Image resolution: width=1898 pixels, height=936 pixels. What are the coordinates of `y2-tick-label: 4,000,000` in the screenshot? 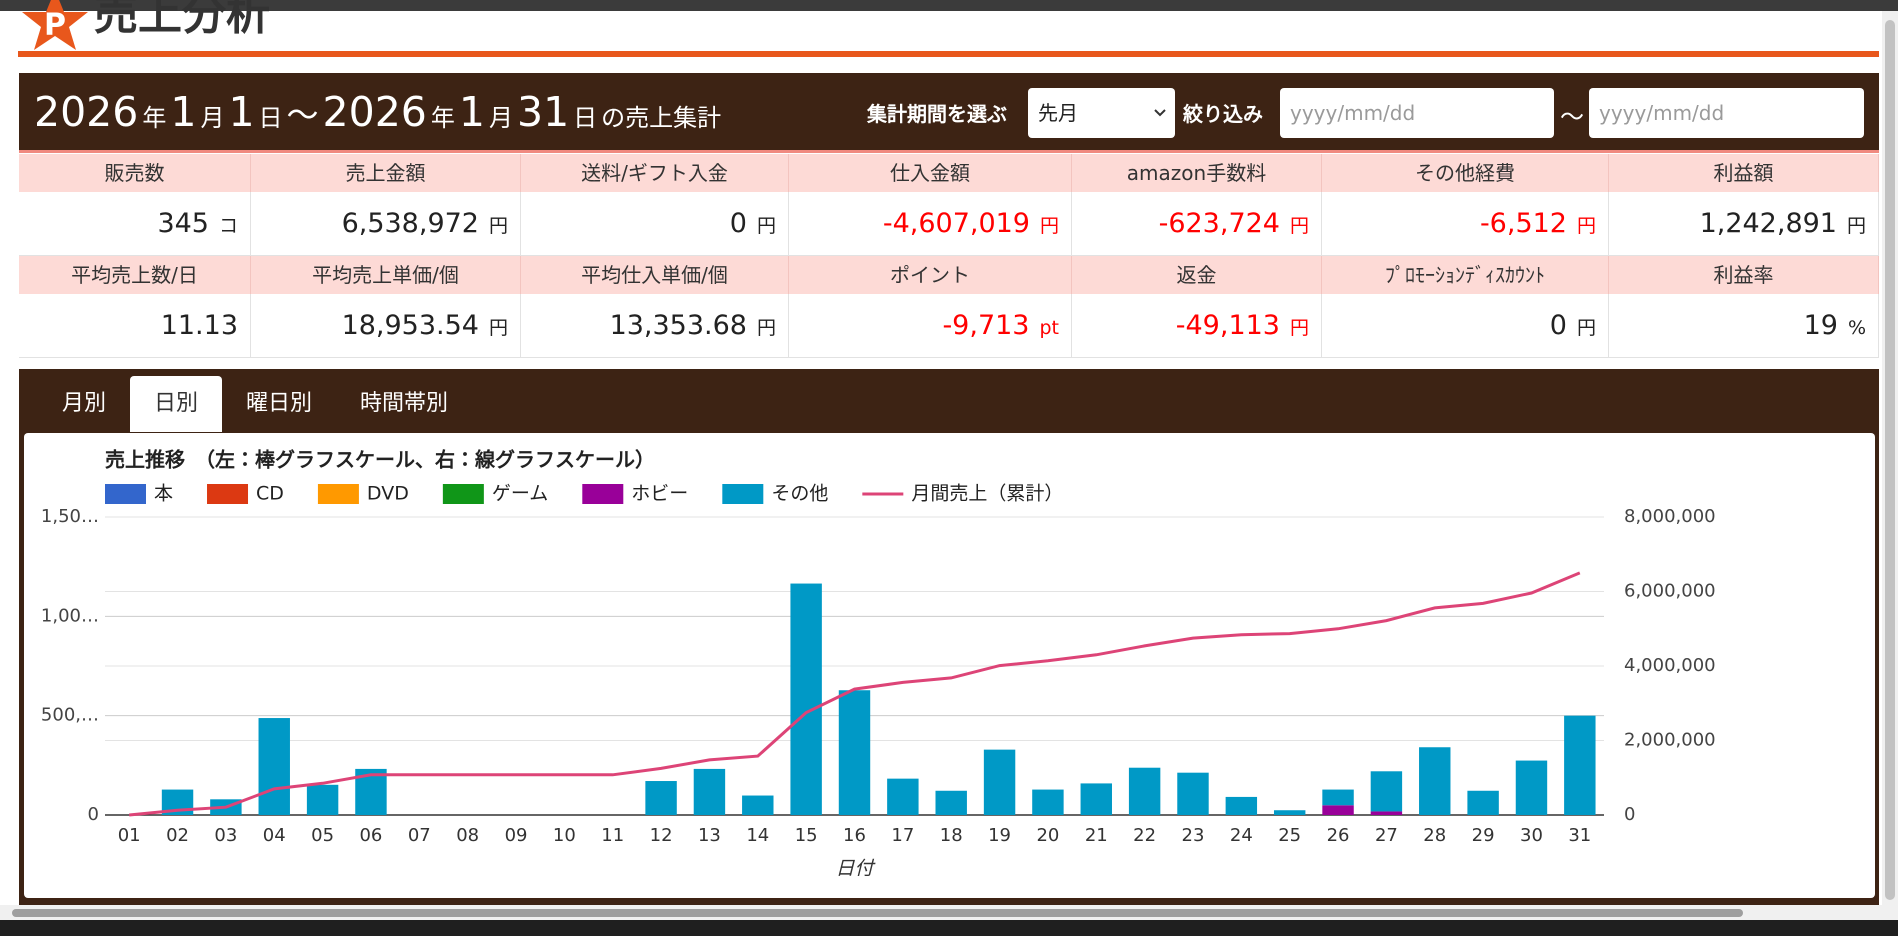 It's located at (1670, 665).